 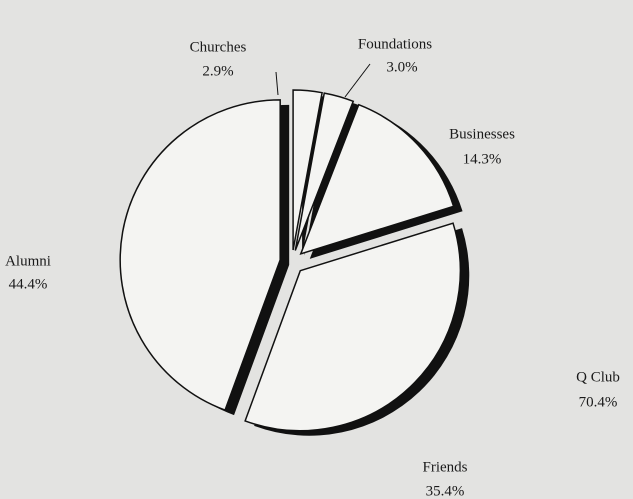 What do you see at coordinates (598, 402) in the screenshot?
I see `annotation-value: 70.4%` at bounding box center [598, 402].